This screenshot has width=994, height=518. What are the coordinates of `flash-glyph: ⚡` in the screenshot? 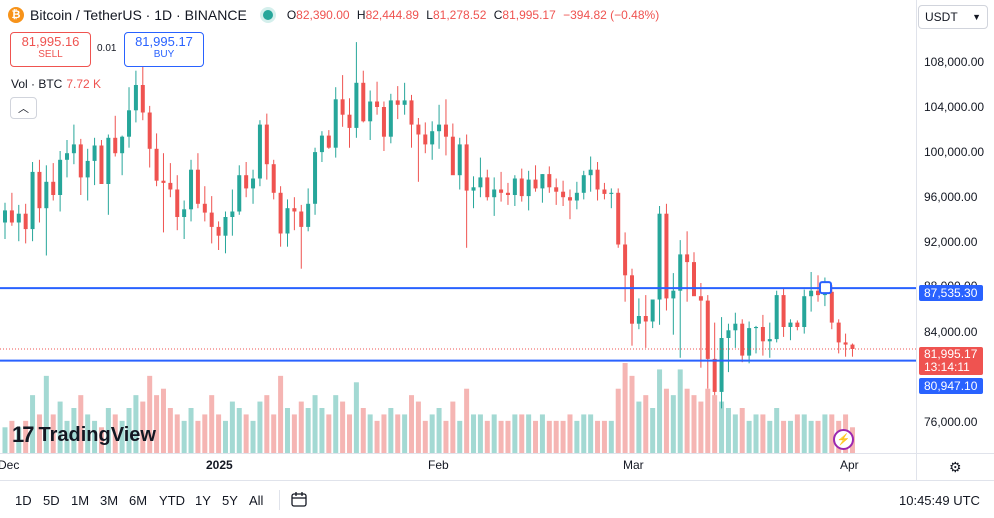 It's located at (843, 440).